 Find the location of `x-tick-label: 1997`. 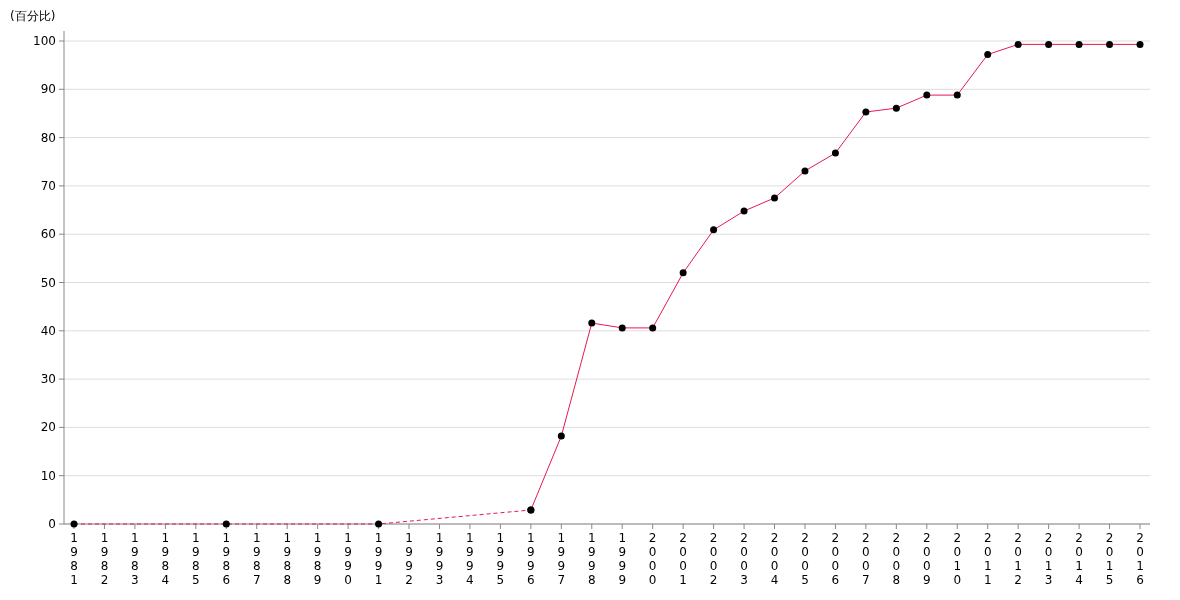

x-tick-label: 1997 is located at coordinates (561, 559).